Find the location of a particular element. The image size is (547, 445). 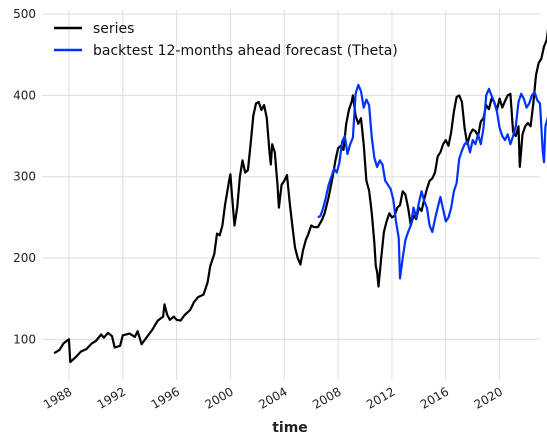

y-tick-label: 300 is located at coordinates (24, 177).